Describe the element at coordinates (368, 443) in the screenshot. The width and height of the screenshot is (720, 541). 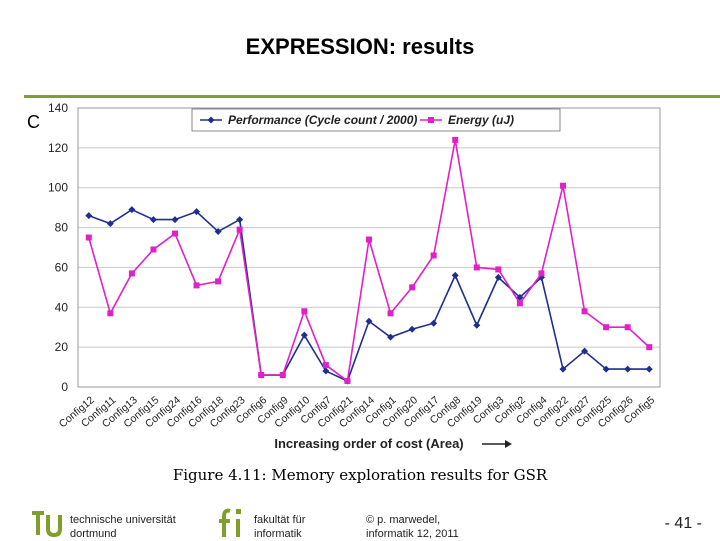
I see `x-axis-label: Increasing order of cost (Area)` at that location.